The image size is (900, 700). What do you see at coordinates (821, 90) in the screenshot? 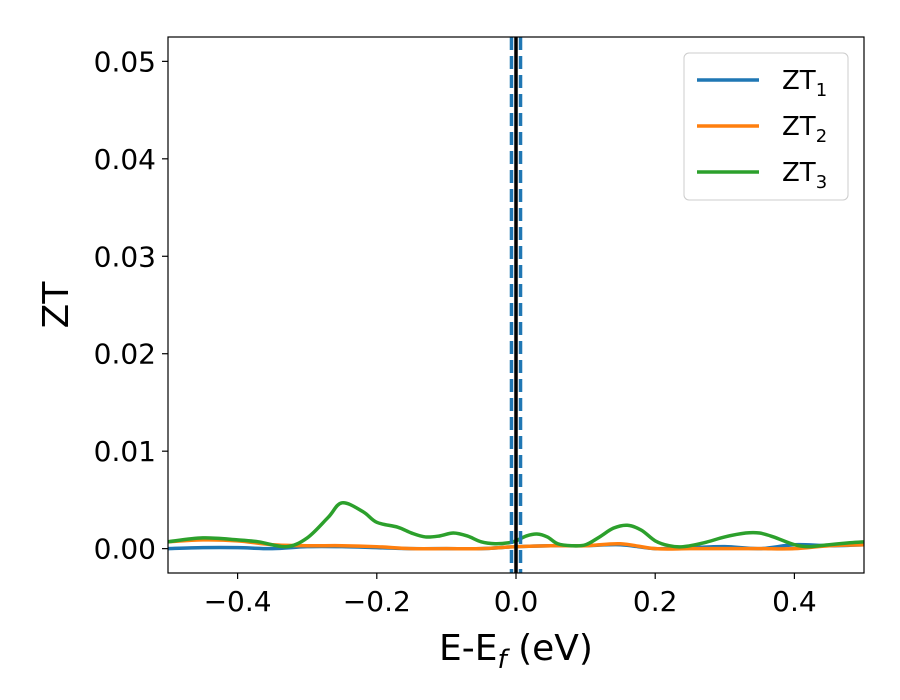
I see `legend-label-sub: 1` at bounding box center [821, 90].